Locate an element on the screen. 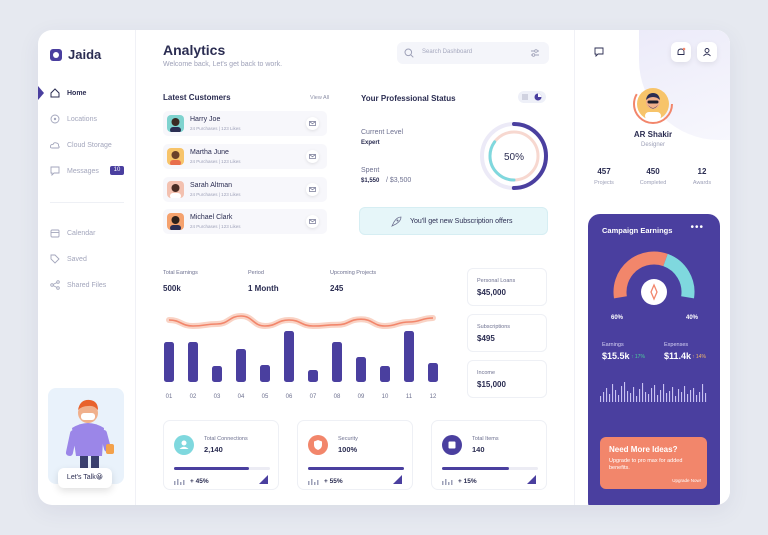  subscriptions-card: Subscriptions $495 is located at coordinates (507, 333).